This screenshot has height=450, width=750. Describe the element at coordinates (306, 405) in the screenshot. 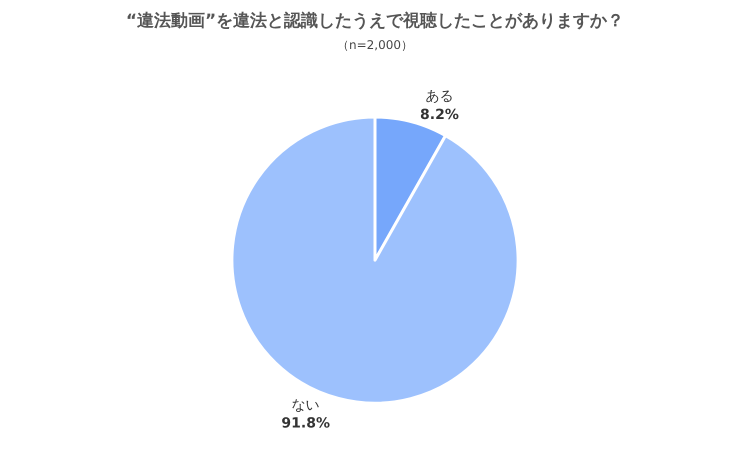

I see `slice-label: ない` at that location.